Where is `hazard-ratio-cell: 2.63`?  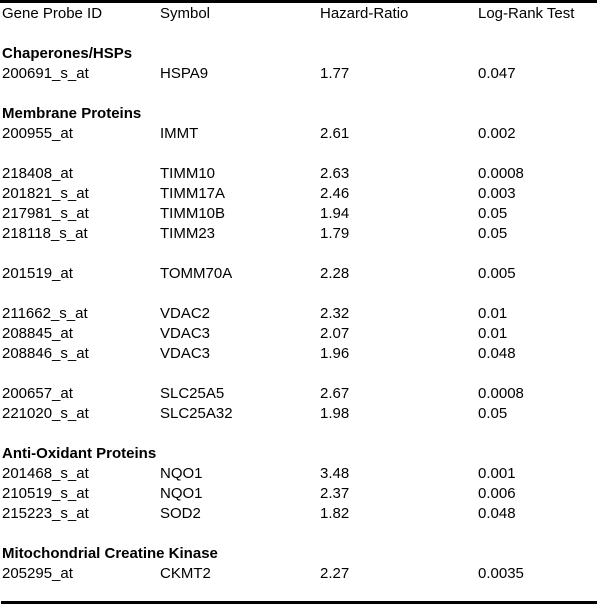 hazard-ratio-cell: 2.63 is located at coordinates (335, 173).